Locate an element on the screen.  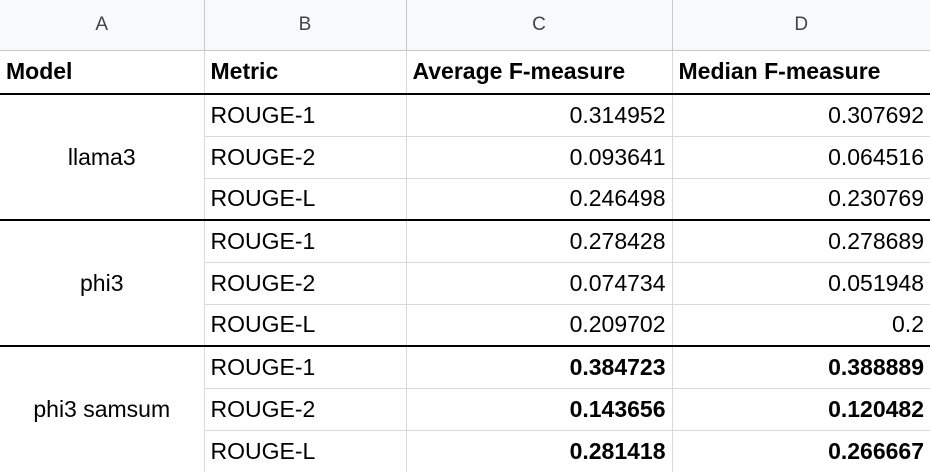
cell-header-median: Median F-measure is located at coordinates (801, 72).